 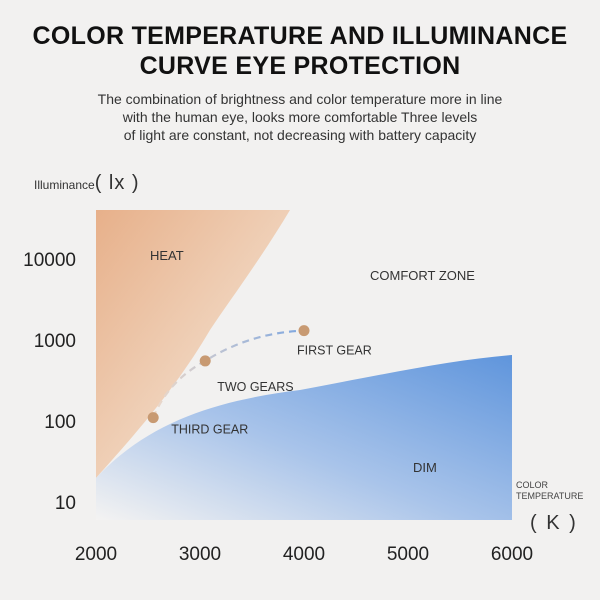 What do you see at coordinates (300, 66) in the screenshot?
I see `chart-title-line2: CURVE EYE PROTECTION` at bounding box center [300, 66].